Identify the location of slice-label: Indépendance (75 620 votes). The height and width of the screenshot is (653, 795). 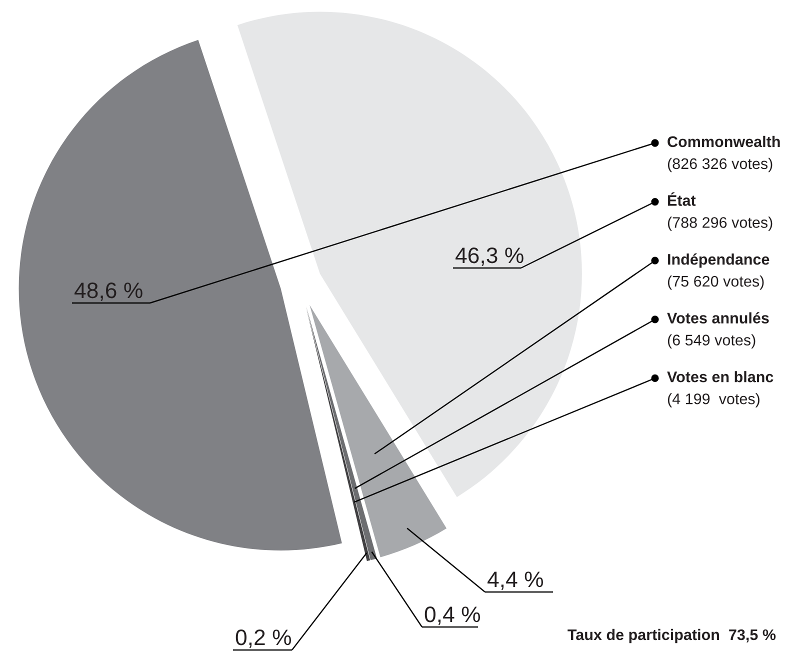
(719, 271).